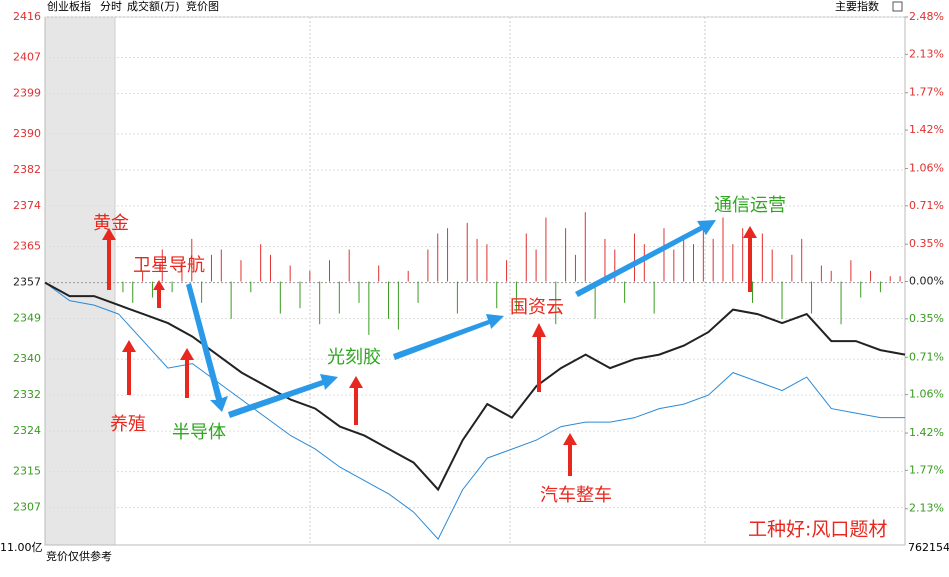 The width and height of the screenshot is (949, 577). I want to click on chart-title: 创业板指, so click(69, 6).